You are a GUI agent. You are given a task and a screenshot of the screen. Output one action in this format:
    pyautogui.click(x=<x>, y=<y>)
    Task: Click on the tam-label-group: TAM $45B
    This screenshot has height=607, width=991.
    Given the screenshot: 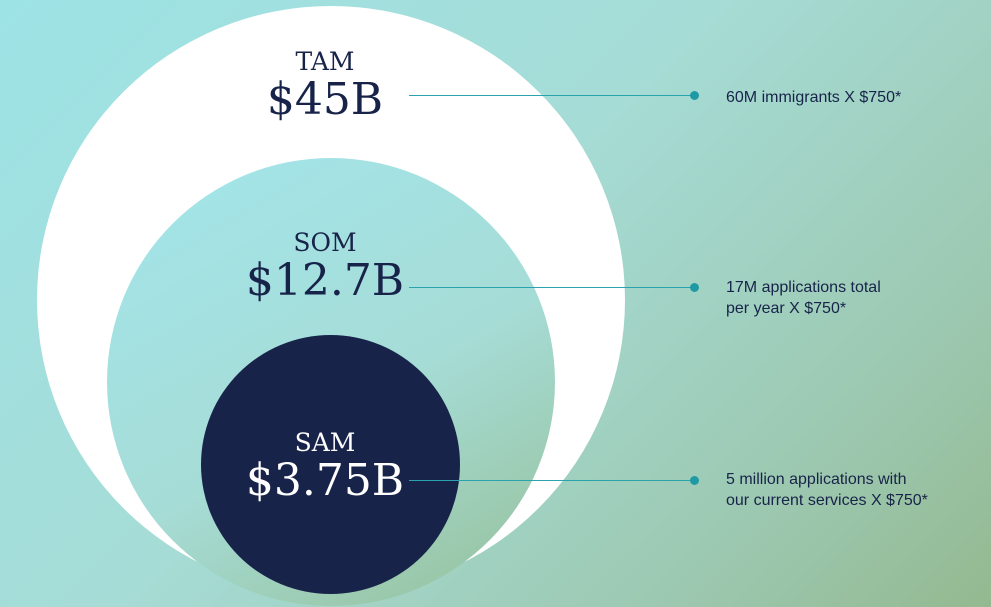 What is the action you would take?
    pyautogui.click(x=325, y=86)
    